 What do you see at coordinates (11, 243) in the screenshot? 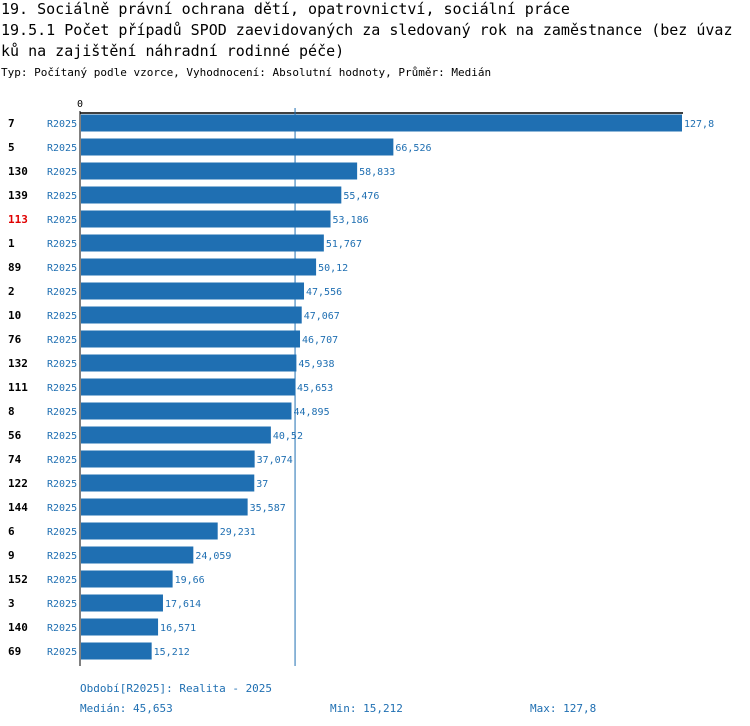
I see `category-label: 1` at bounding box center [11, 243].